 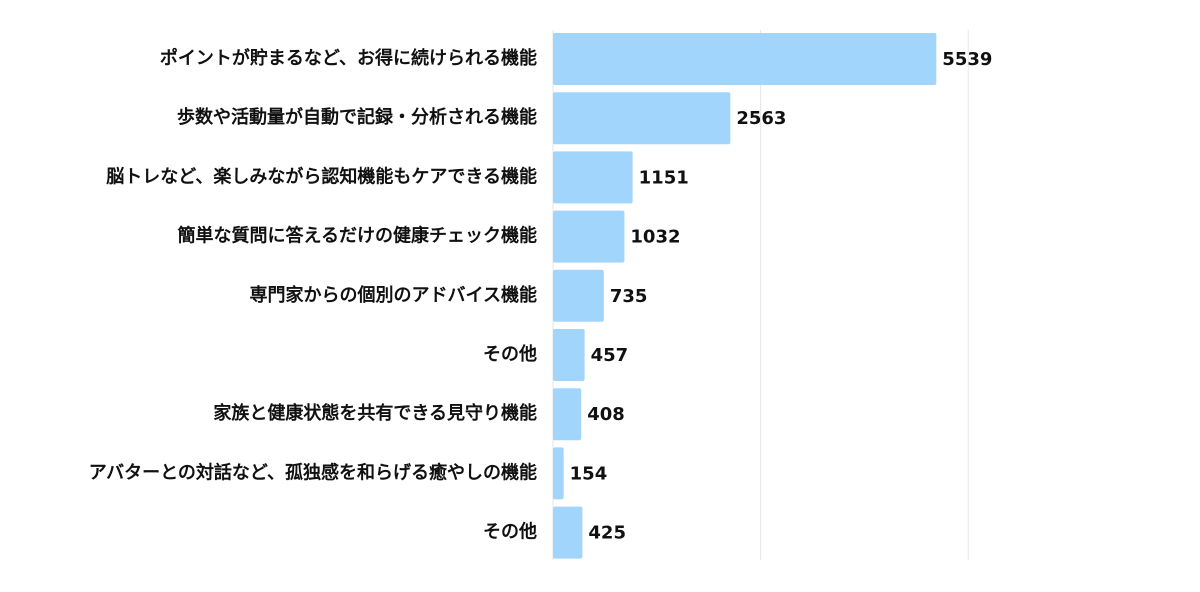 I want to click on value-label: 735, so click(x=629, y=296).